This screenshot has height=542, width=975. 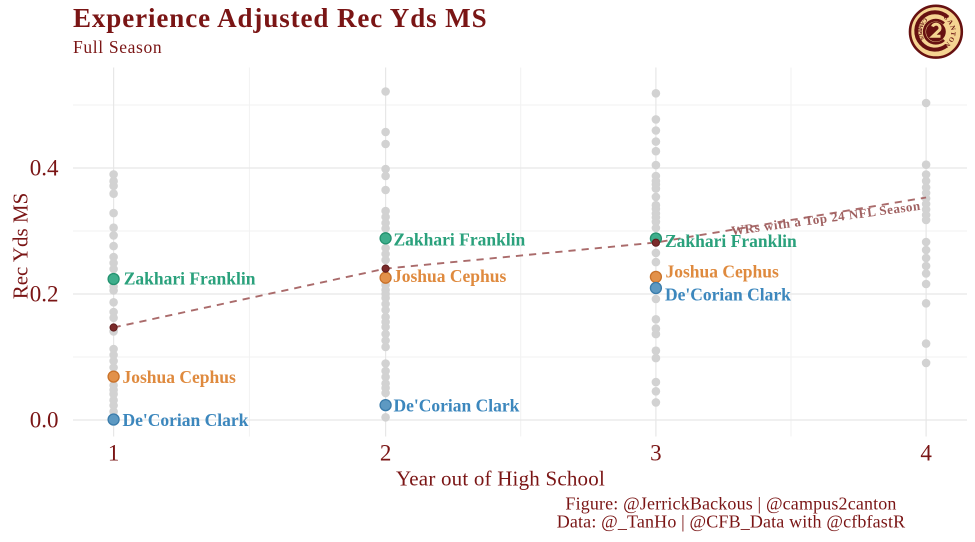 I want to click on svg-text:Figure: @JerrickBackous | @cam: Figure: @JerrickBackous | @campus2canton, so click(x=730, y=504).